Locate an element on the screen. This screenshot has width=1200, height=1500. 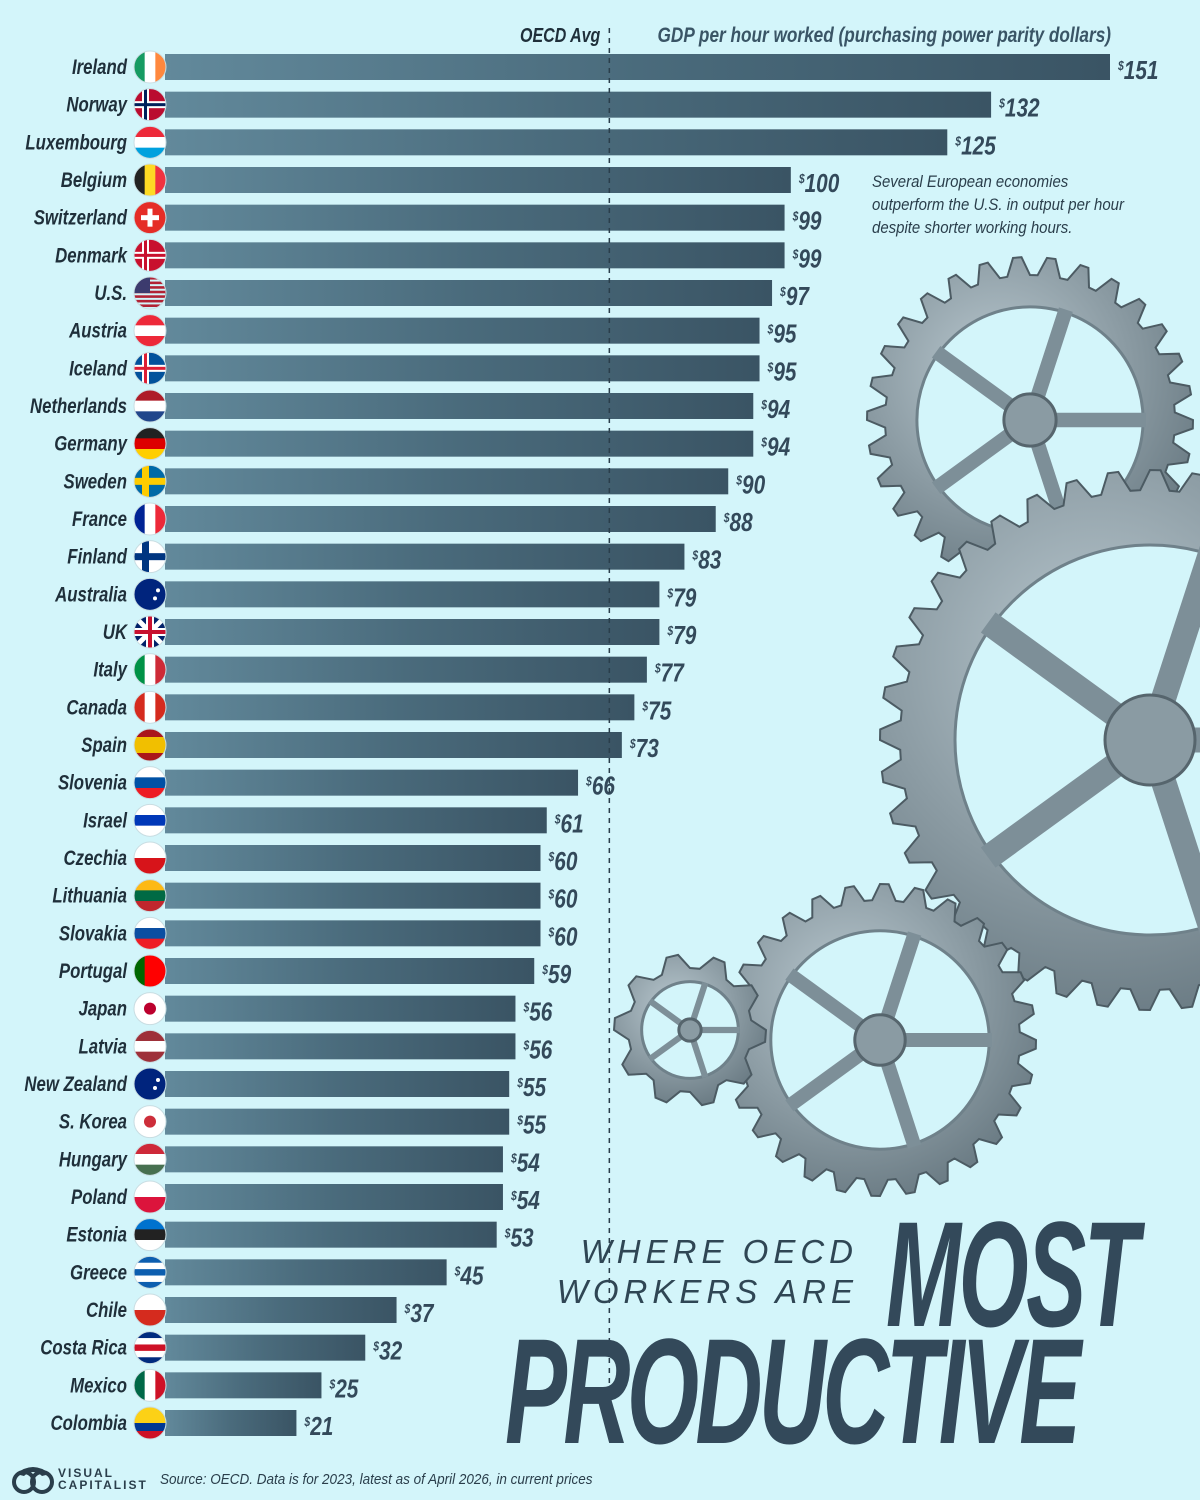
bar-row: France $88 is located at coordinates (412, 519).